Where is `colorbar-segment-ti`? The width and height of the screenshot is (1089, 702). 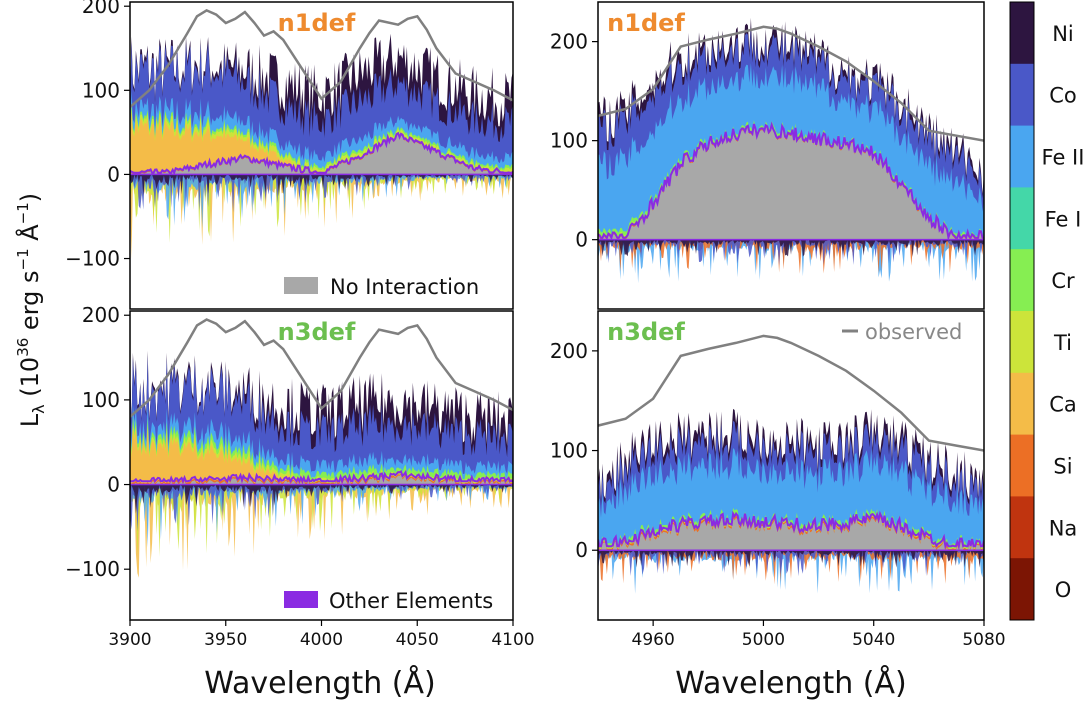
colorbar-segment-ti is located at coordinates (1022, 342).